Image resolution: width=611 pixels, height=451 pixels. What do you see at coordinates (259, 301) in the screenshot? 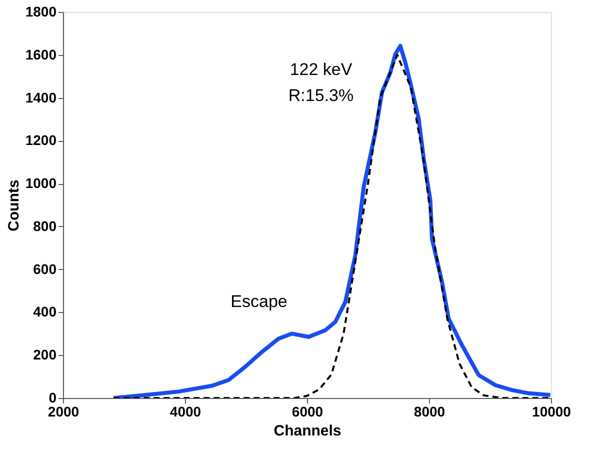
I see `annotation: Escape` at bounding box center [259, 301].